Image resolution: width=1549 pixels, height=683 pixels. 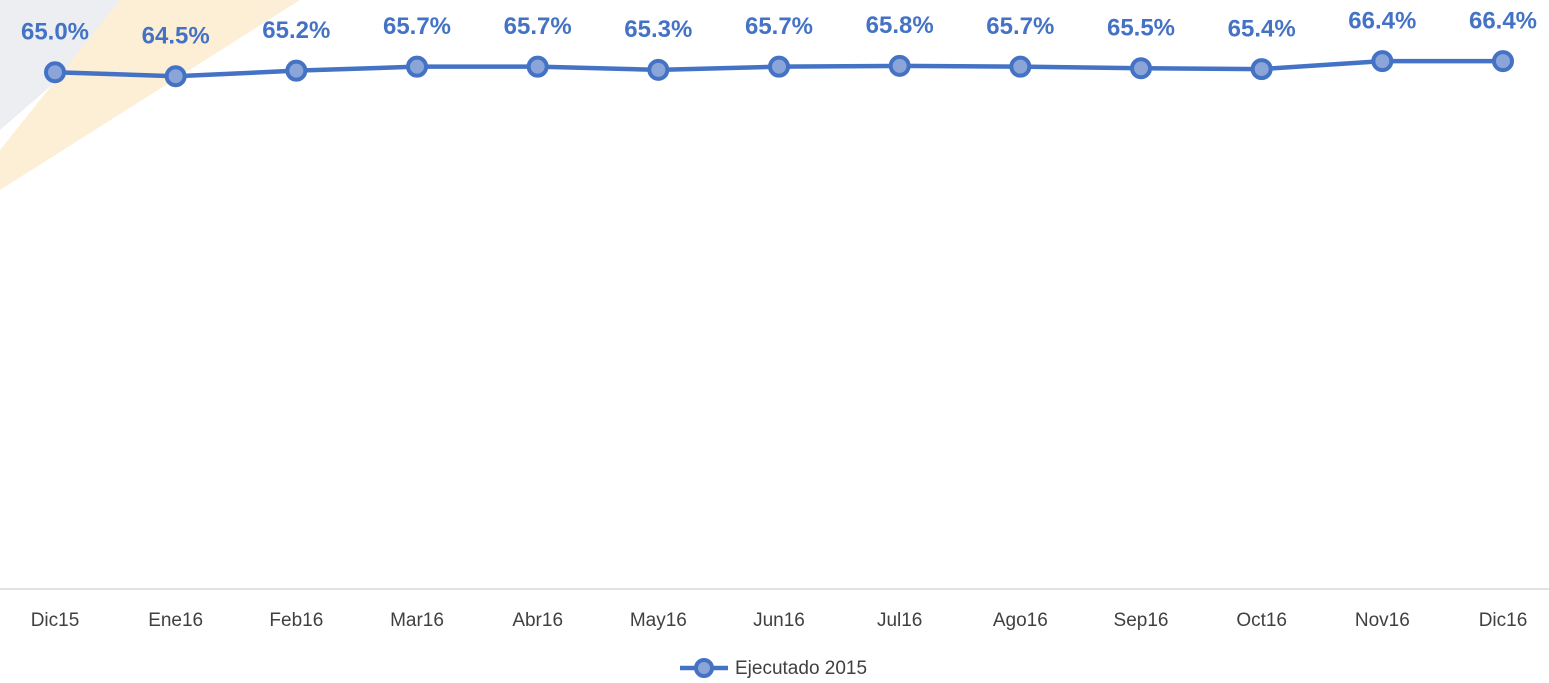 I want to click on data-label: 65.4%, so click(x=1262, y=28).